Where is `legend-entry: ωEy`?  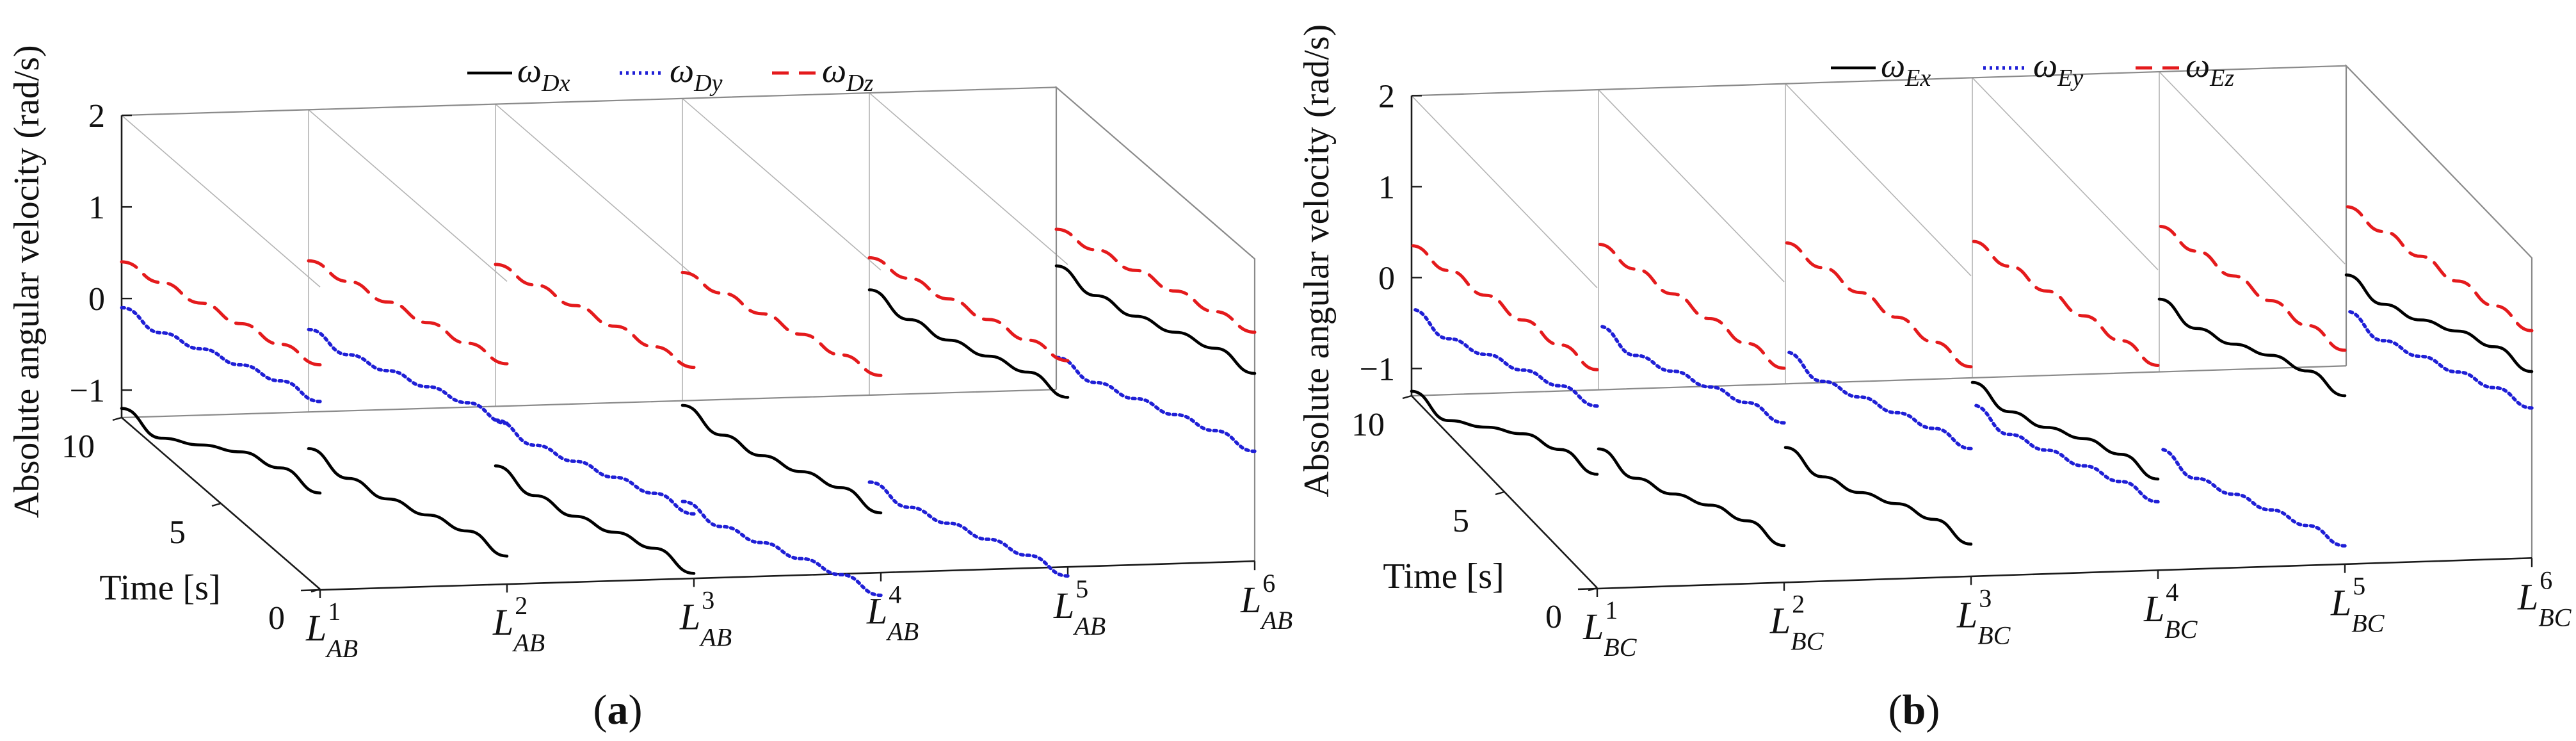
legend-entry: ωEy is located at coordinates (2058, 69).